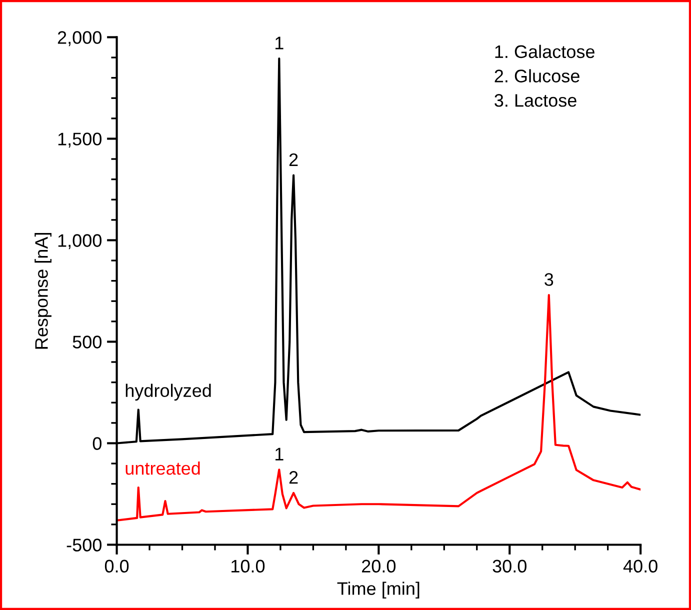 The width and height of the screenshot is (691, 610). What do you see at coordinates (80, 38) in the screenshot?
I see `y-tick-label: 2,000` at bounding box center [80, 38].